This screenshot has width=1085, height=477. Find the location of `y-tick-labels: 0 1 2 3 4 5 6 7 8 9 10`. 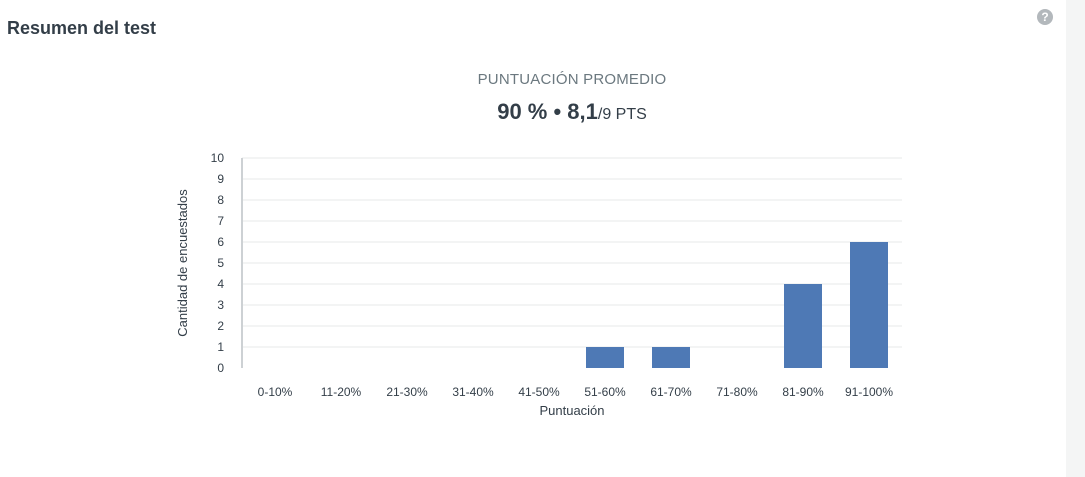

y-tick-labels: 0 1 2 3 4 5 6 7 8 9 10 is located at coordinates (218, 263).